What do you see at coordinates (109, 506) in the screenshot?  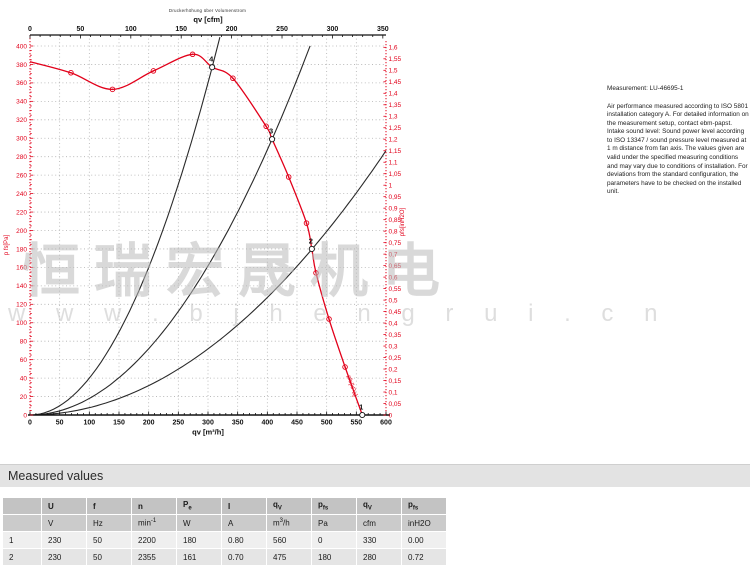 I see `table-cell: f` at bounding box center [109, 506].